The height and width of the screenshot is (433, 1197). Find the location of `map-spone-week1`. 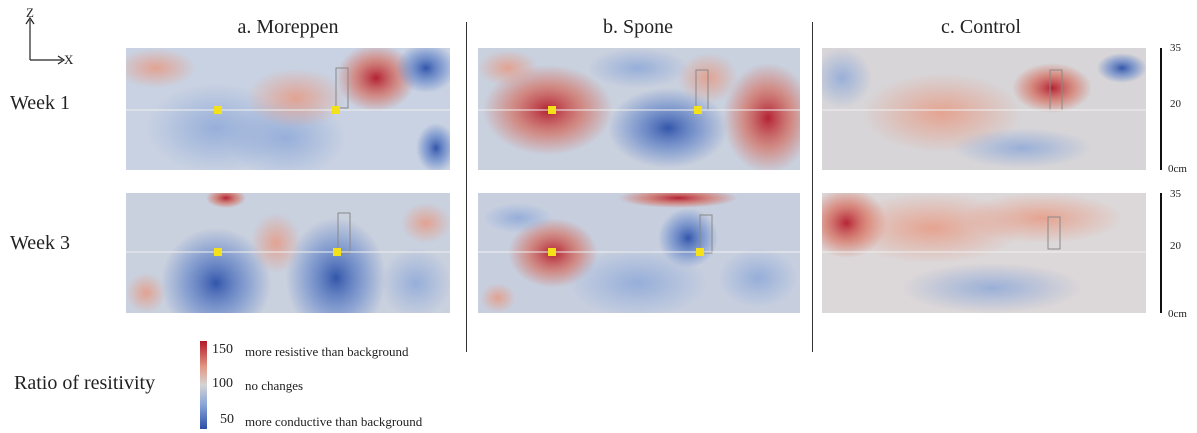

map-spone-week1 is located at coordinates (639, 109).